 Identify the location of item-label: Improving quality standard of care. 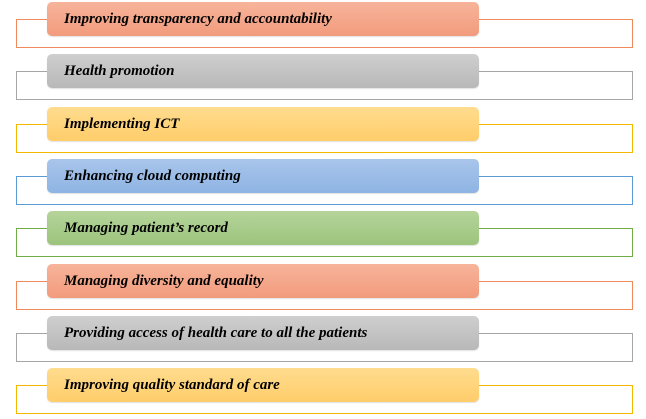
(172, 384).